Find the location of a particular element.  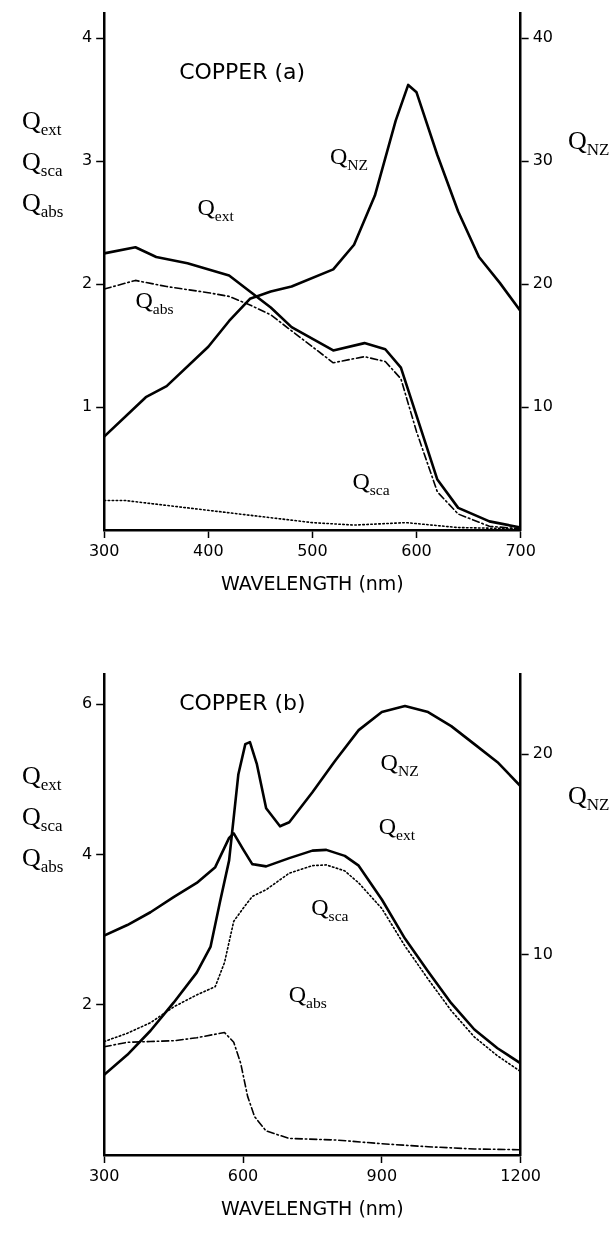

x-tick-label: 900 is located at coordinates (382, 1175).